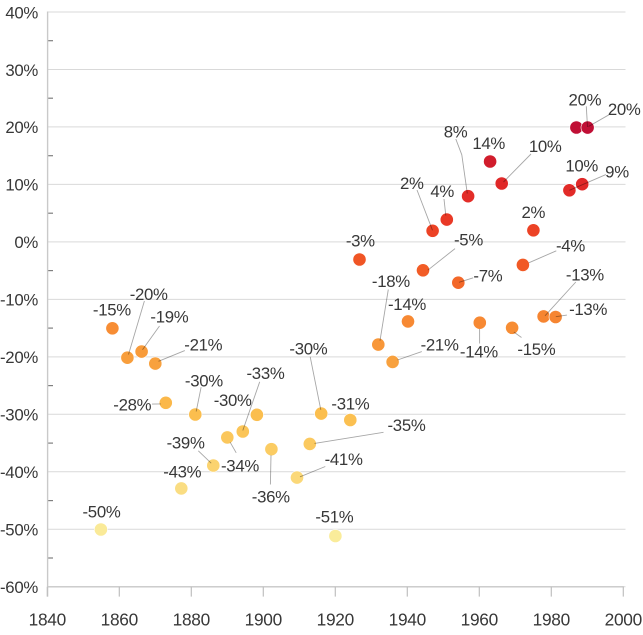 This screenshot has width=643, height=635. I want to click on svg-text: -60%, so click(19, 587).